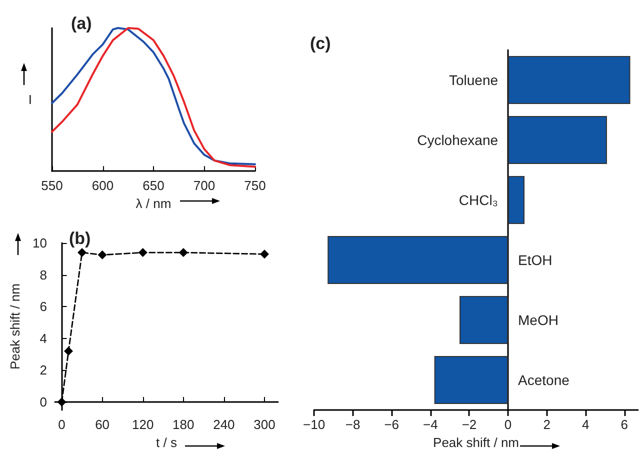  I want to click on x-tick-label: 550, so click(52, 186).